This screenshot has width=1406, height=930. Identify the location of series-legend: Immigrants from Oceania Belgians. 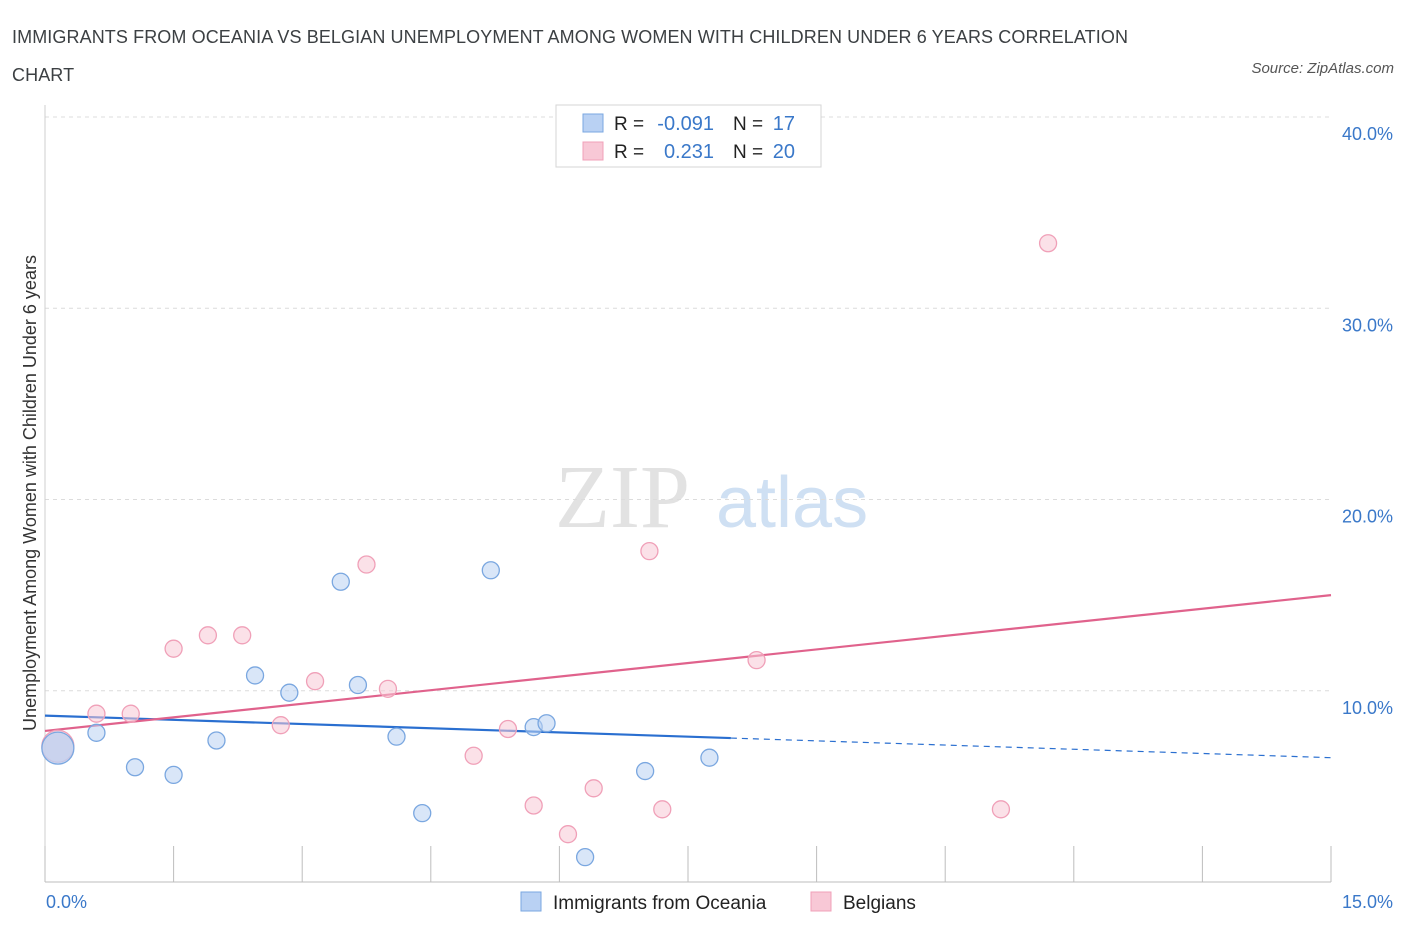
(718, 902).